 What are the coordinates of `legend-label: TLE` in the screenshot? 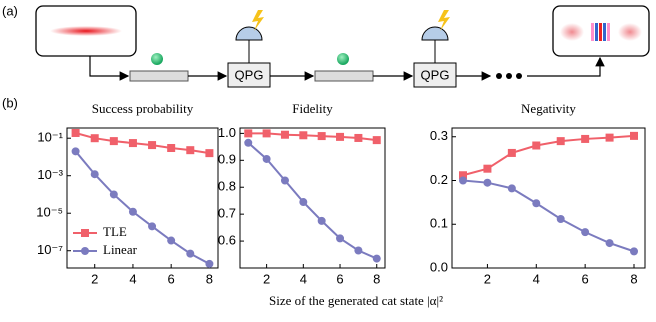 It's located at (115, 231).